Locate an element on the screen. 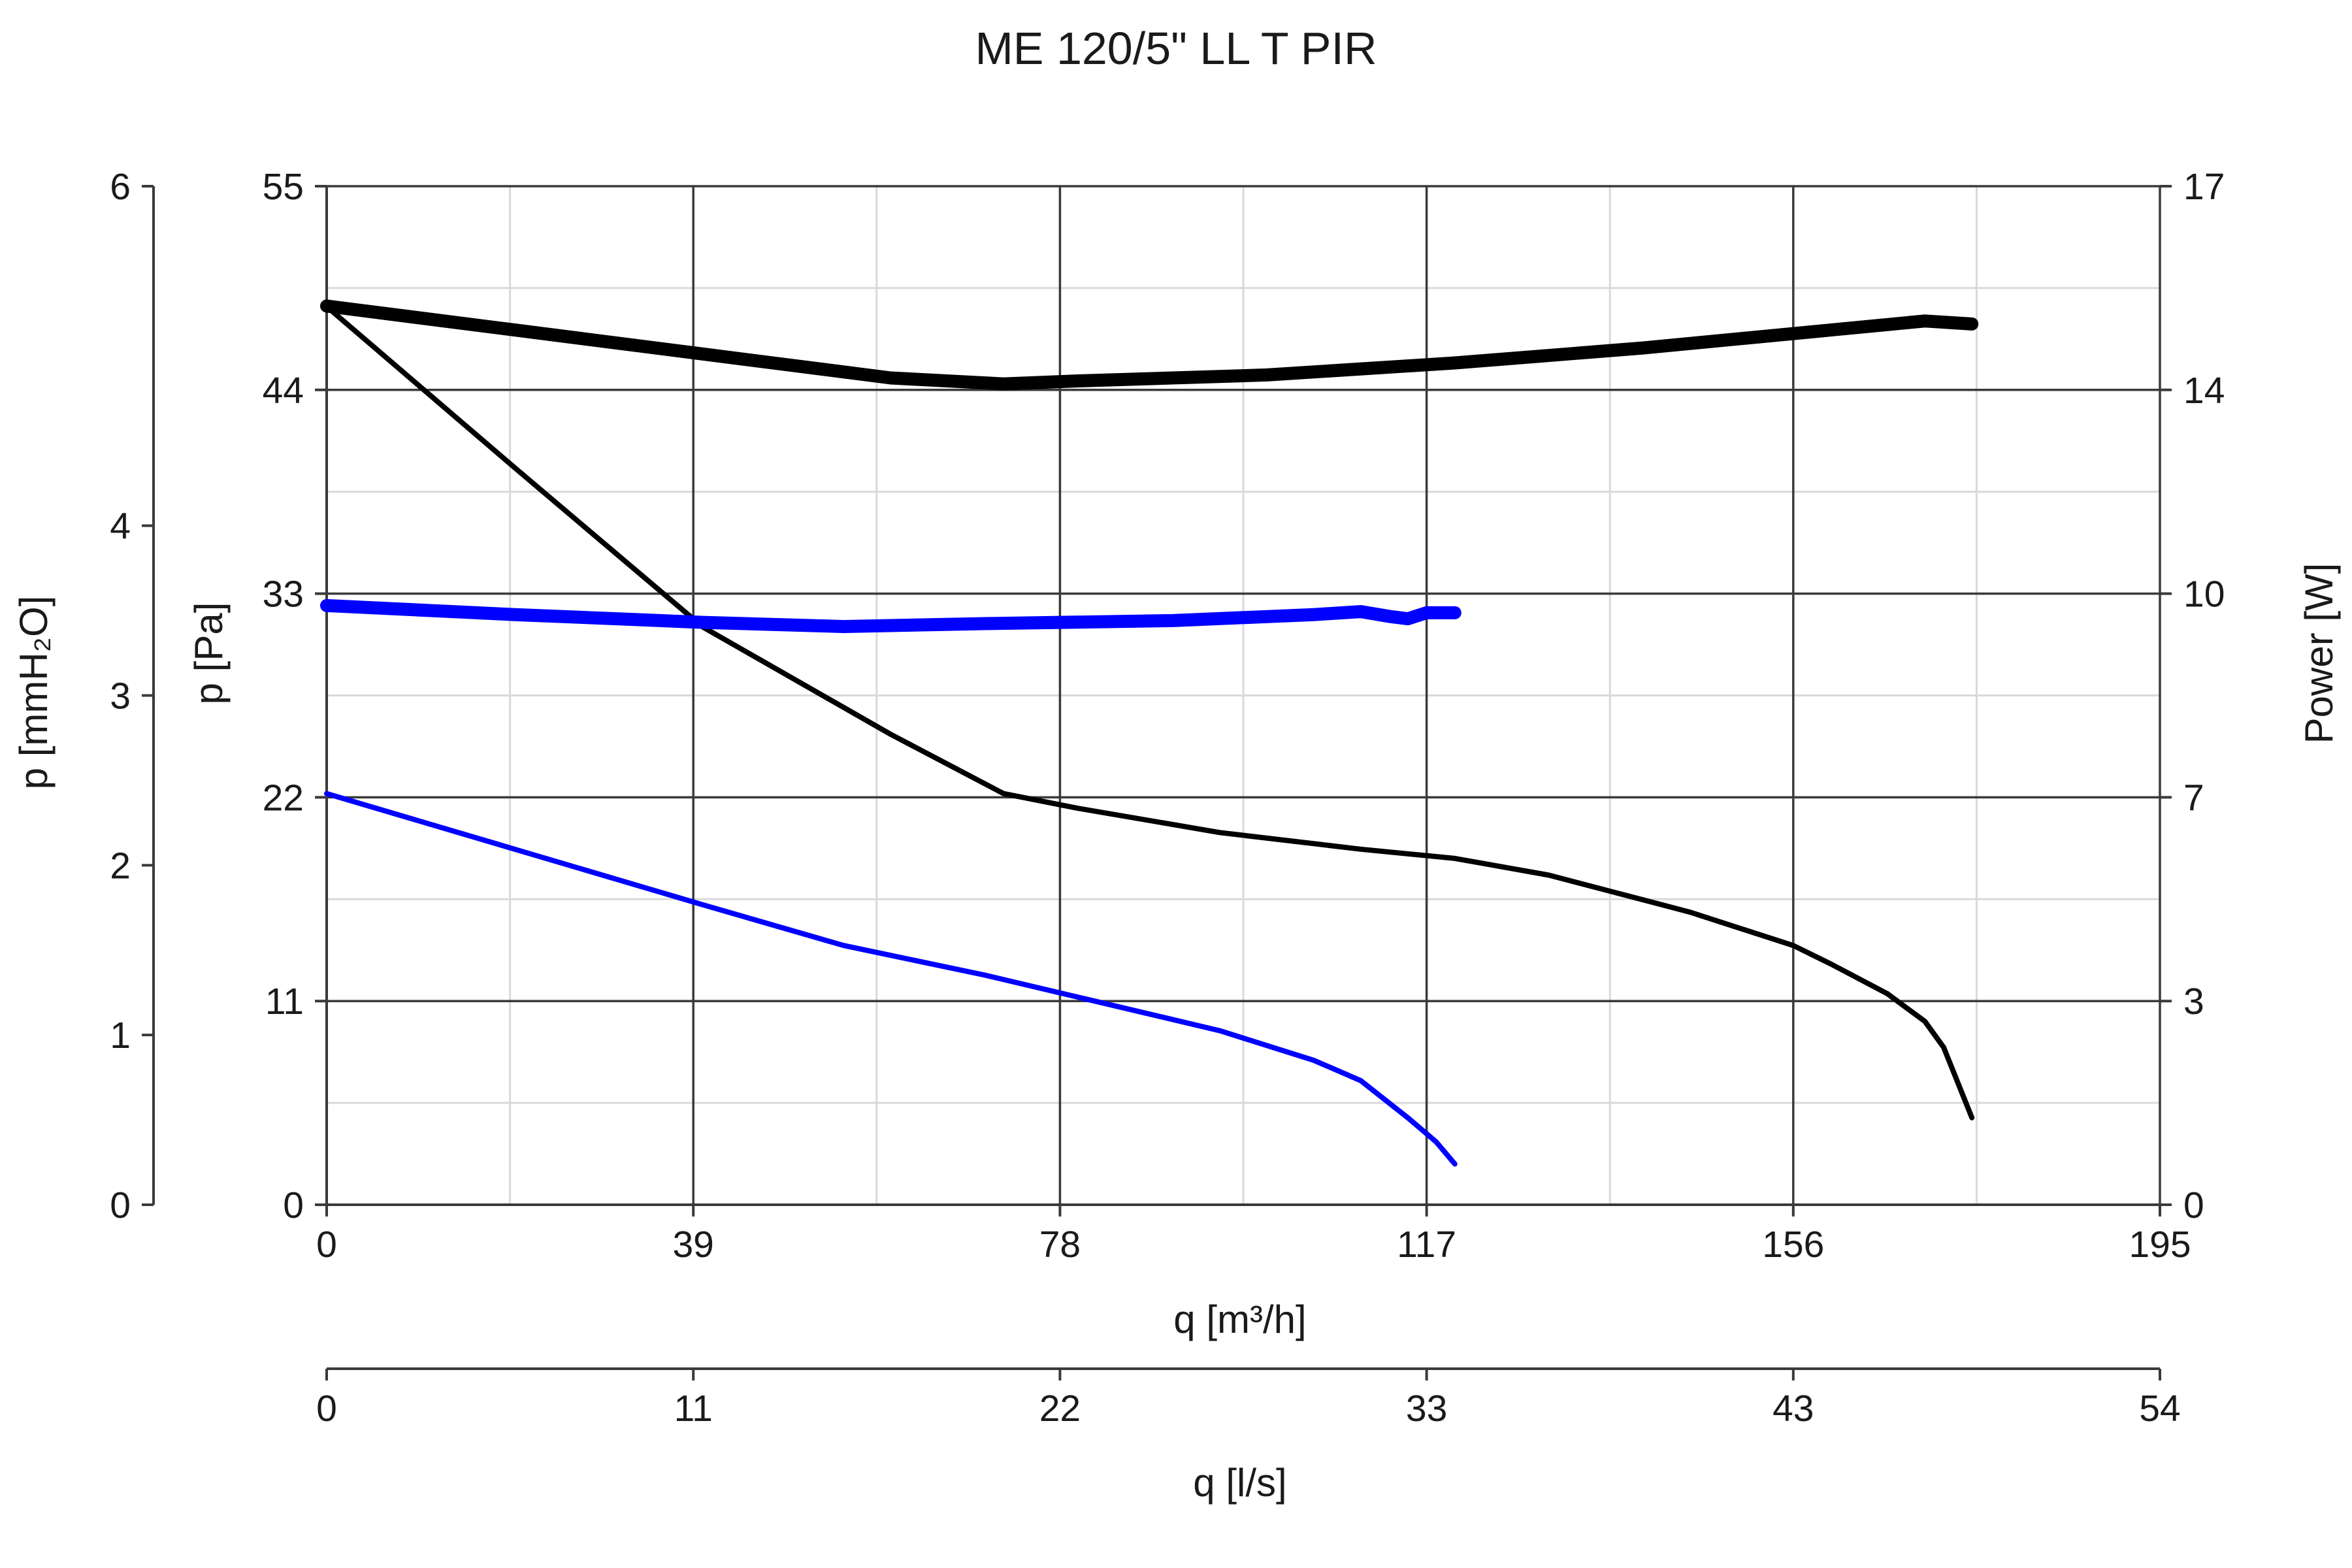 The image size is (2352, 1568). x-tick-label: 117 is located at coordinates (1426, 1245).